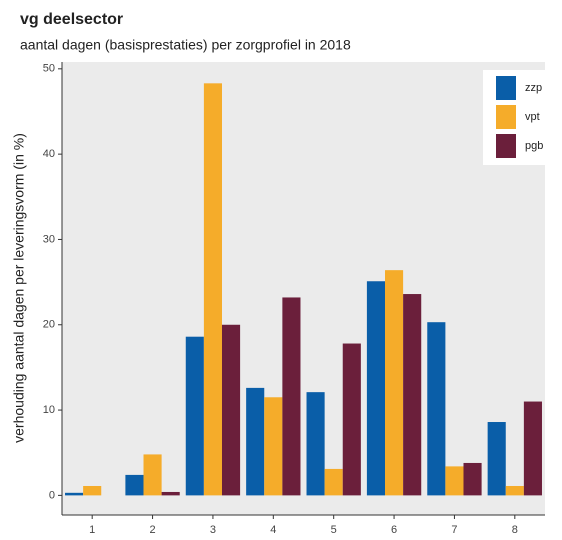 This screenshot has width=562, height=540. I want to click on y-tick-label: 20, so click(49, 325).